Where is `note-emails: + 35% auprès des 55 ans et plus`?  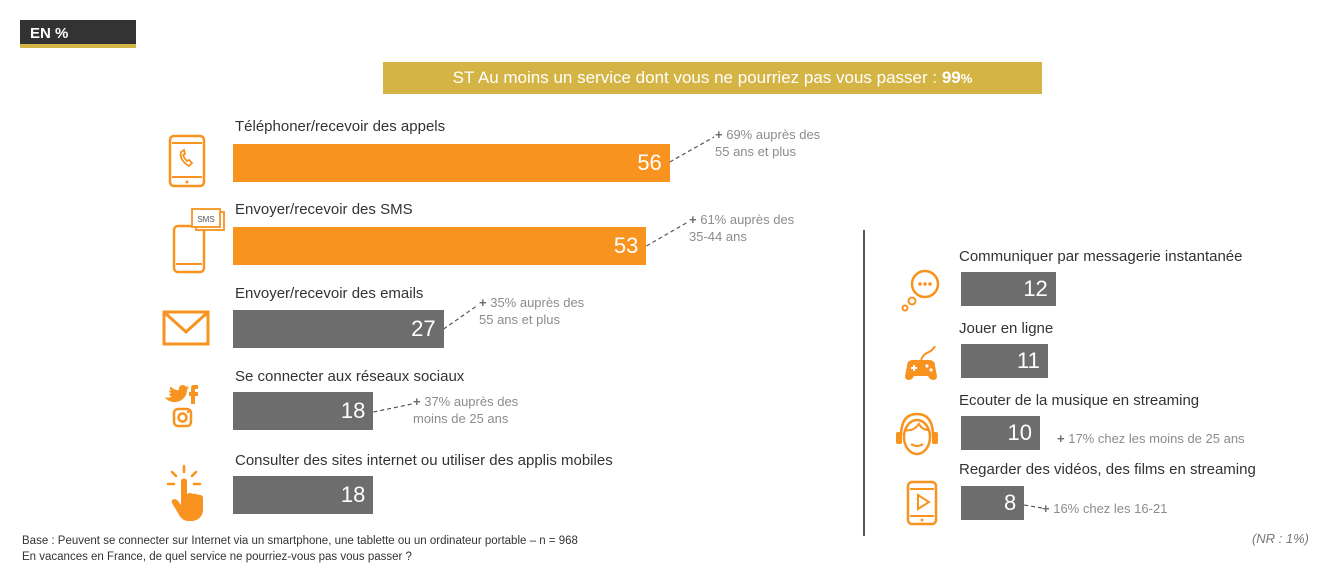 note-emails: + 35% auprès des 55 ans et plus is located at coordinates (531, 311).